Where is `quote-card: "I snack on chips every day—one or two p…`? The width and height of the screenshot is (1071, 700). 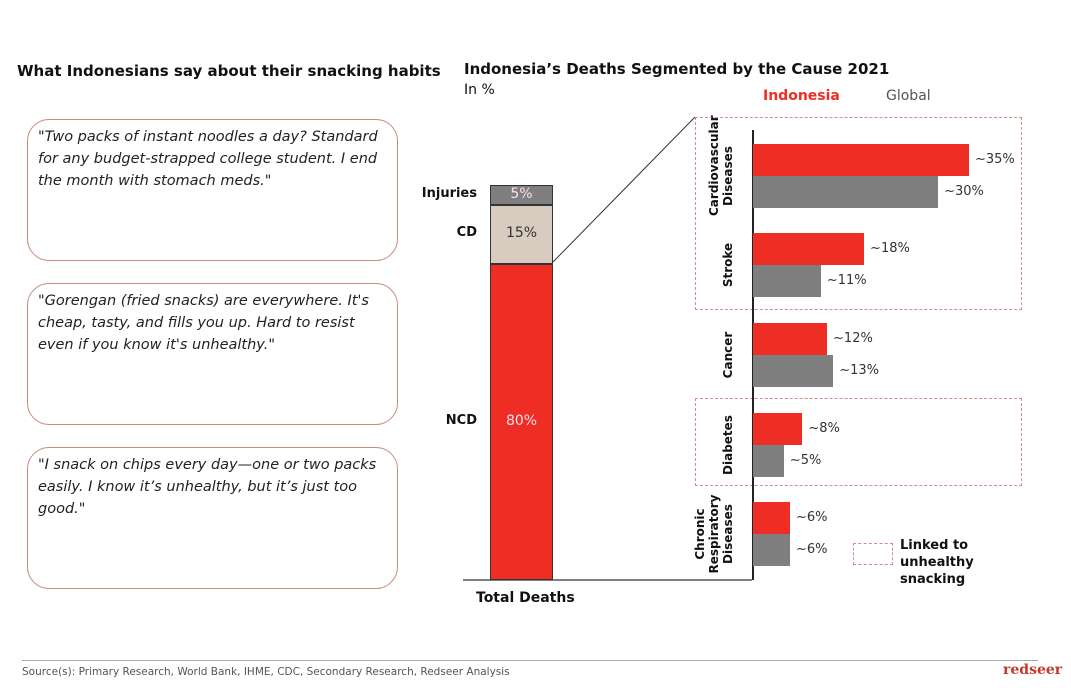
quote-card: "I snack on chips every day—one or two p… is located at coordinates (212, 518).